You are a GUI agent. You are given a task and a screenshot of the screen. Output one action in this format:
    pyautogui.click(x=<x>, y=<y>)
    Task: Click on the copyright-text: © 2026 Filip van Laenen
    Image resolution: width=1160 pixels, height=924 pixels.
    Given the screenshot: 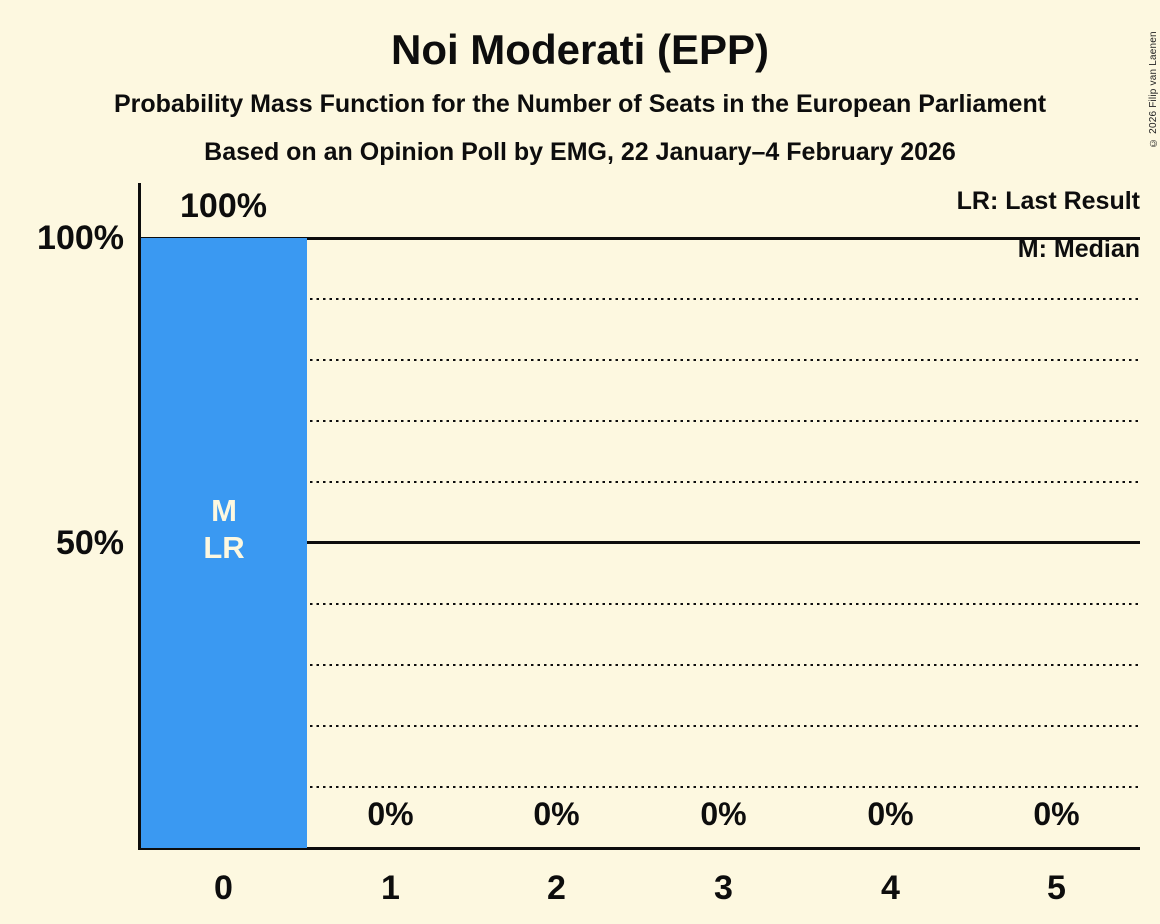 What is the action you would take?
    pyautogui.click(x=1153, y=89)
    